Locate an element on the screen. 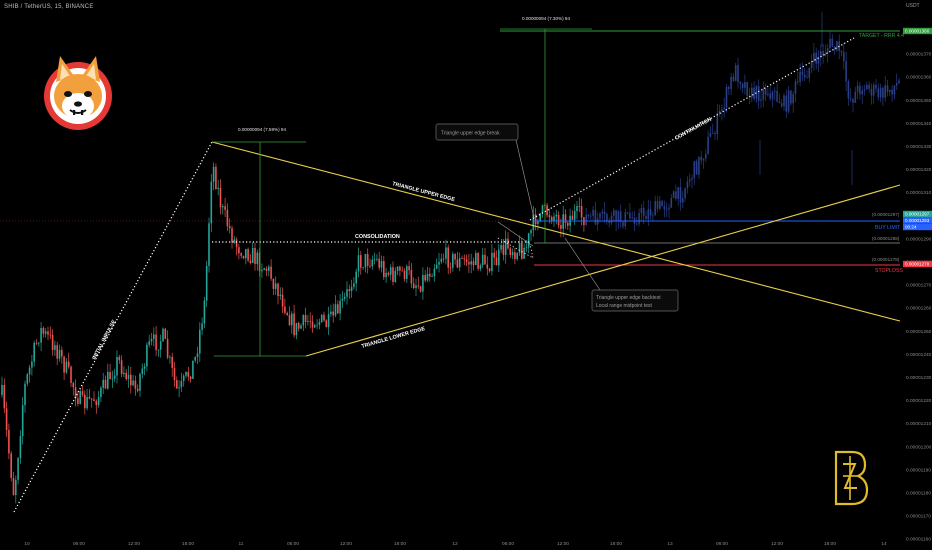  x-tick-label: 12:00 is located at coordinates (563, 544).